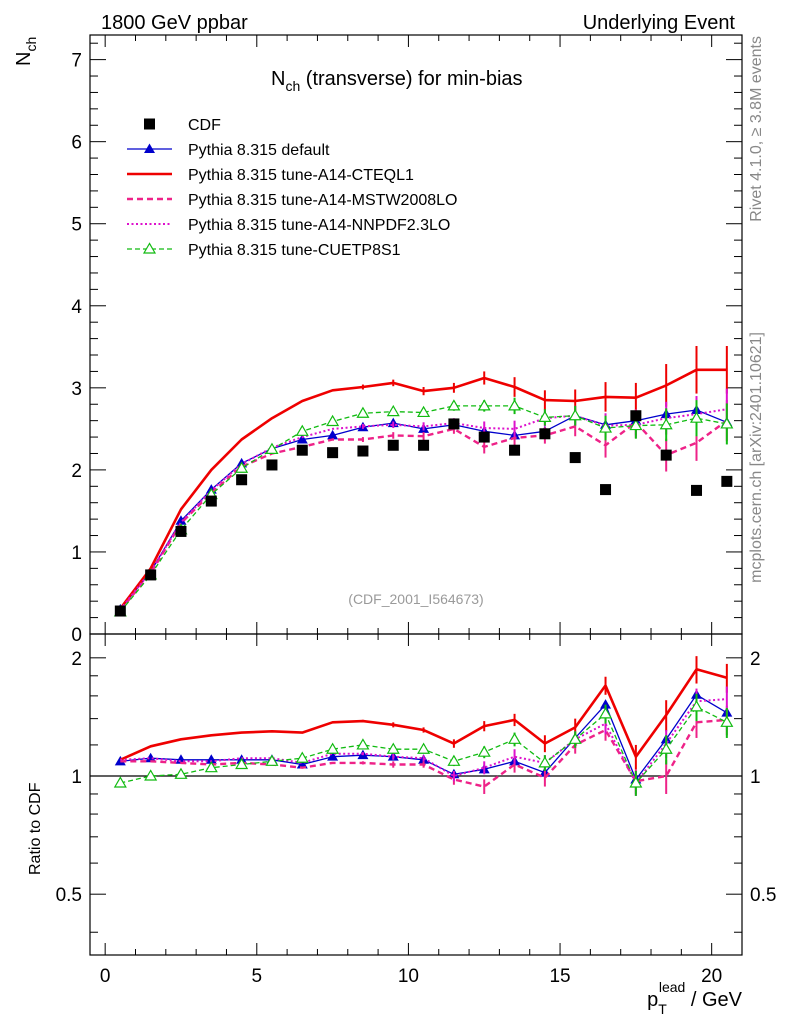 Image resolution: width=786 pixels, height=1024 pixels. I want to click on legend-label: Pythia 8.315 tune-A14-MSTW2008LO, so click(322, 200).